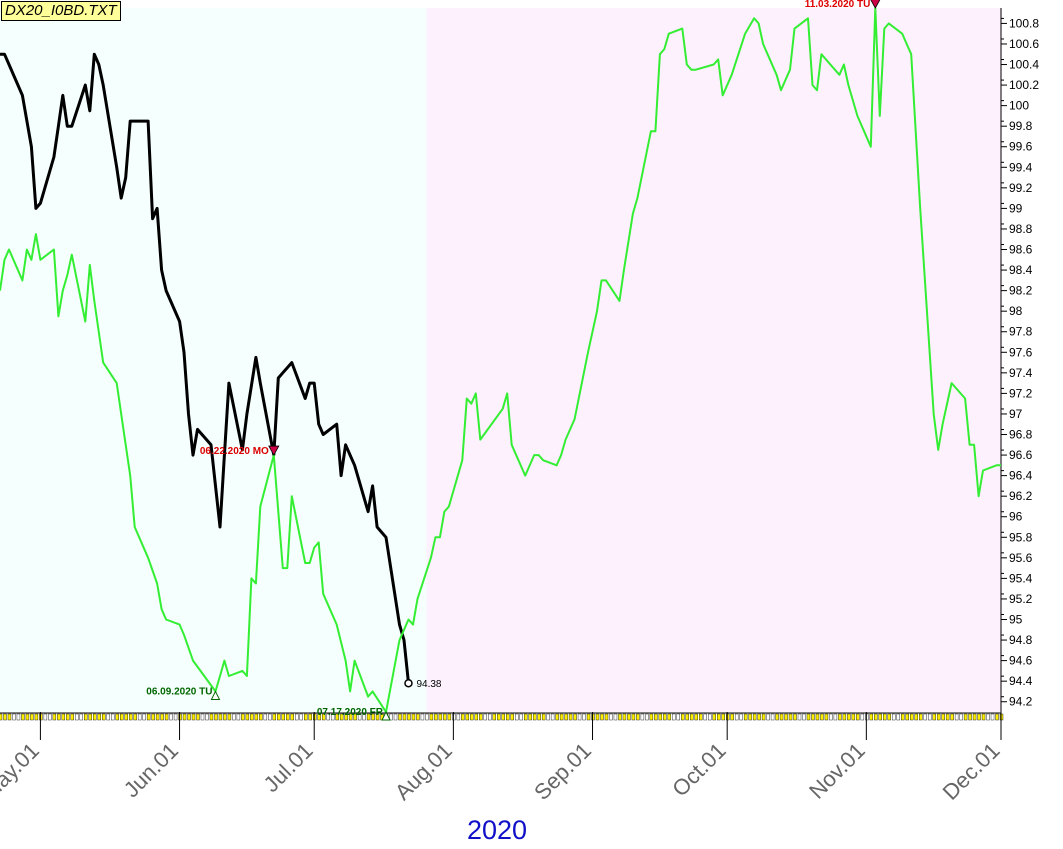 The image size is (1063, 849). Describe the element at coordinates (1021, 681) in the screenshot. I see `y-tick-label: 94.4` at that location.